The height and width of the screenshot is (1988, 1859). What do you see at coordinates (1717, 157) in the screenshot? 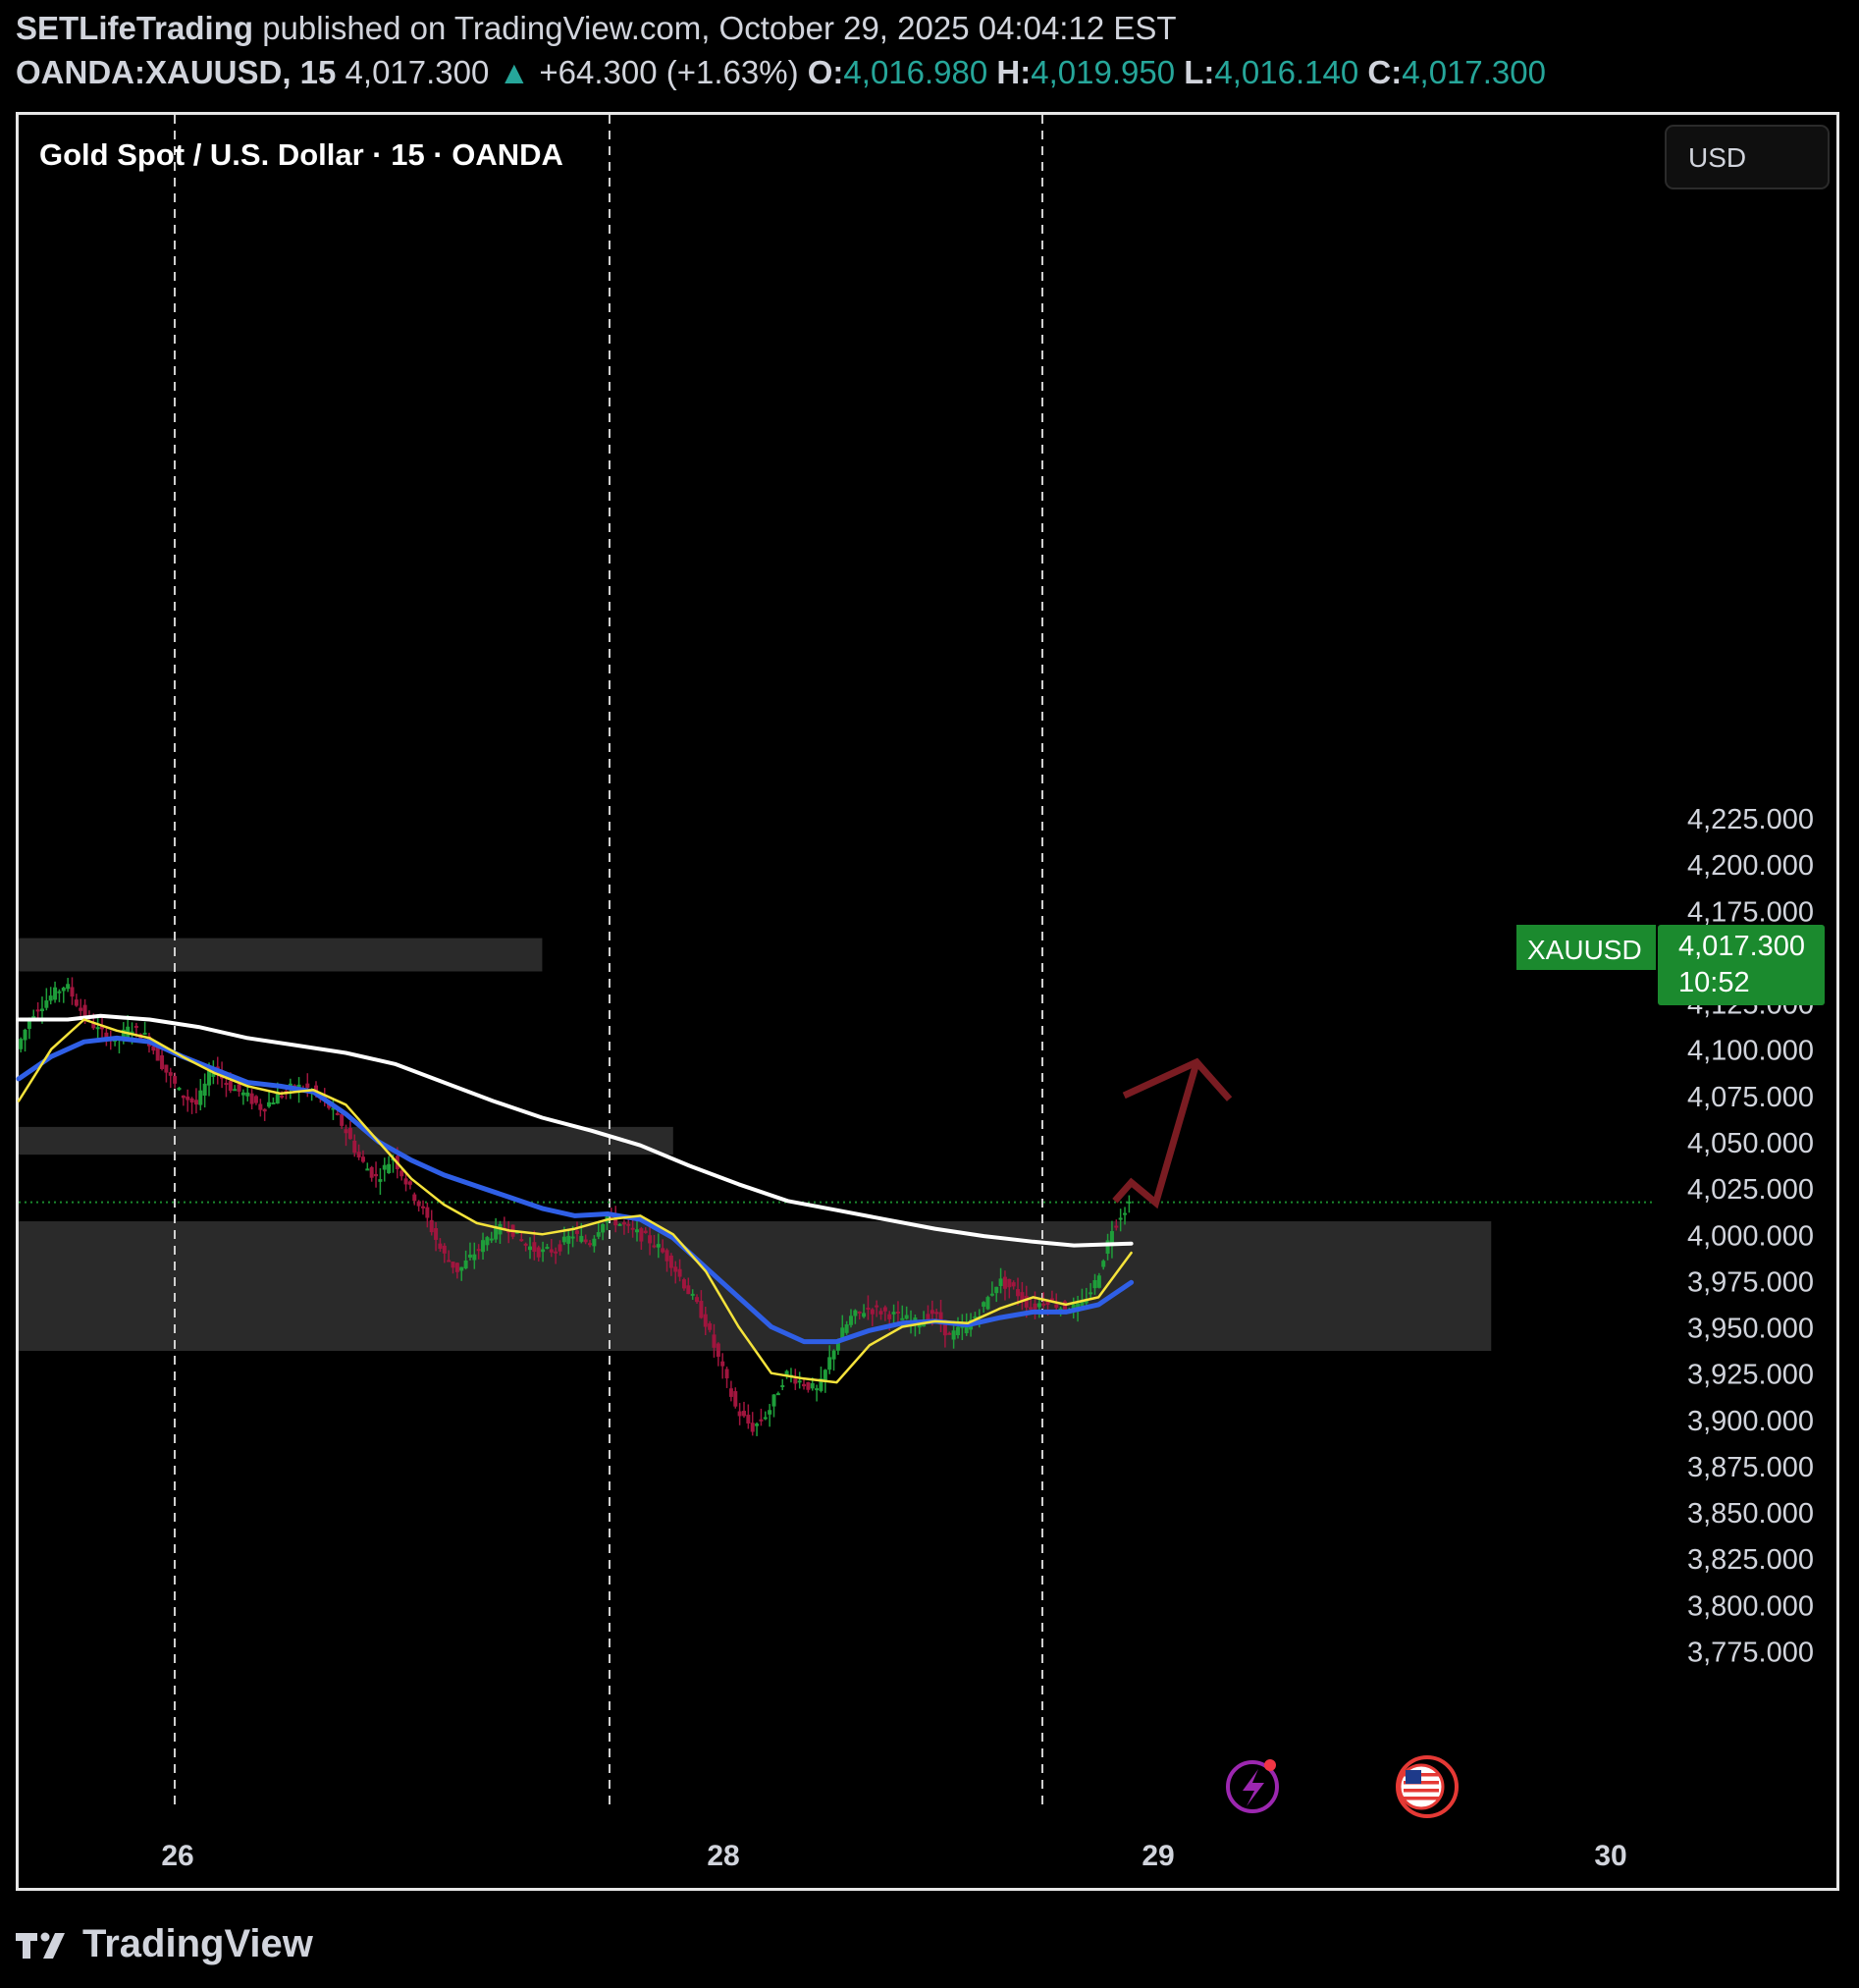
I see `currency-label: USD` at bounding box center [1717, 157].